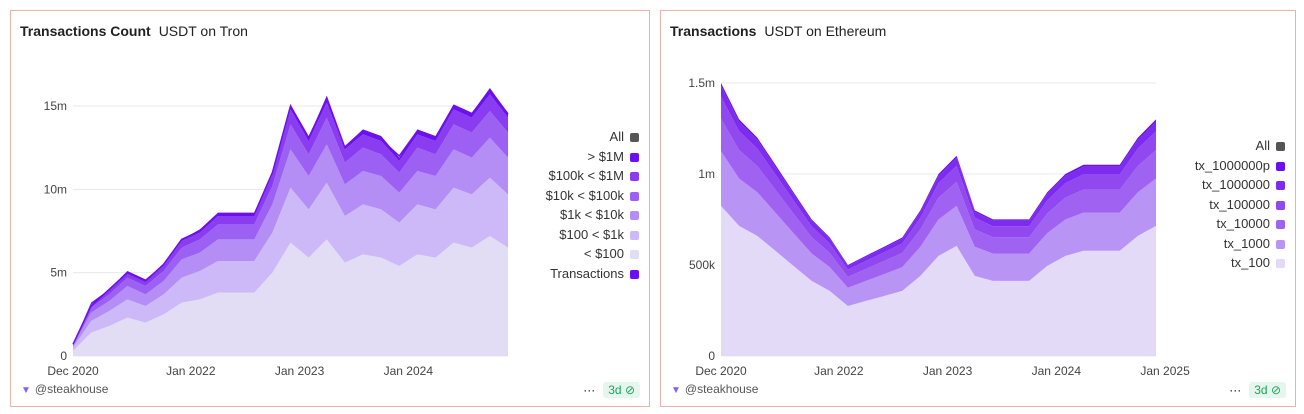 The width and height of the screenshot is (1304, 414). What do you see at coordinates (55, 189) in the screenshot?
I see `y-tick-label: 10m` at bounding box center [55, 189].